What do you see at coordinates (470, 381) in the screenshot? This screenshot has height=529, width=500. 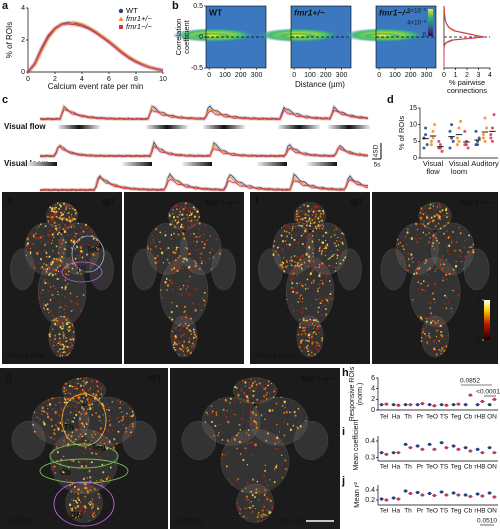 I see `p-value: 0.0852` at bounding box center [470, 381].